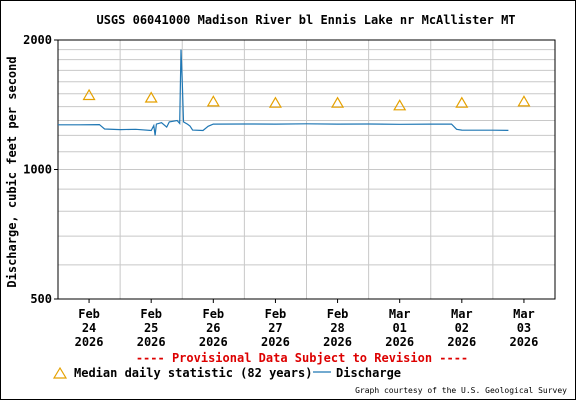  What do you see at coordinates (60, 372) in the screenshot?
I see `legend-median-marker` at bounding box center [60, 372].